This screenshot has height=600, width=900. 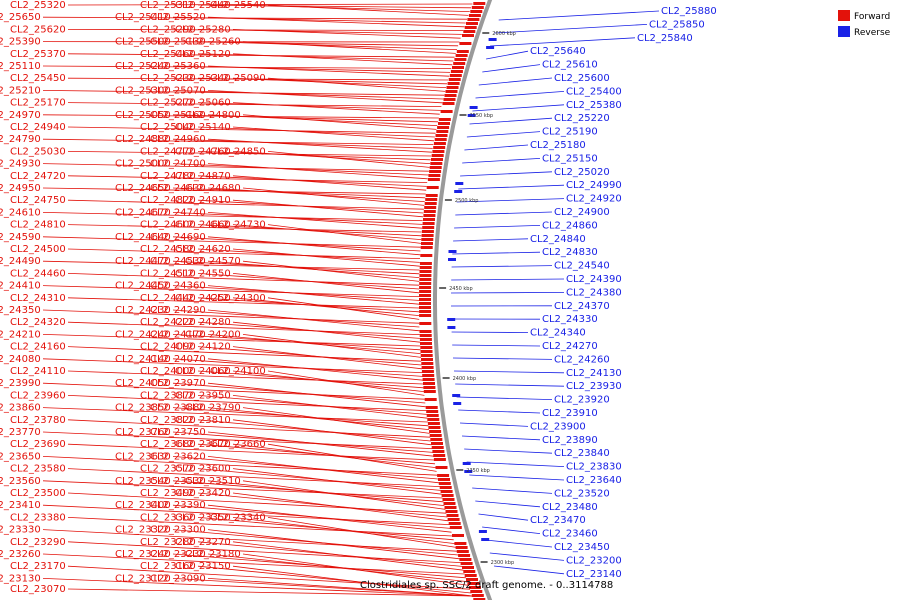 What do you see at coordinates (570, 440) in the screenshot?
I see `reverse-gene-label: CL2_23890` at bounding box center [570, 440].